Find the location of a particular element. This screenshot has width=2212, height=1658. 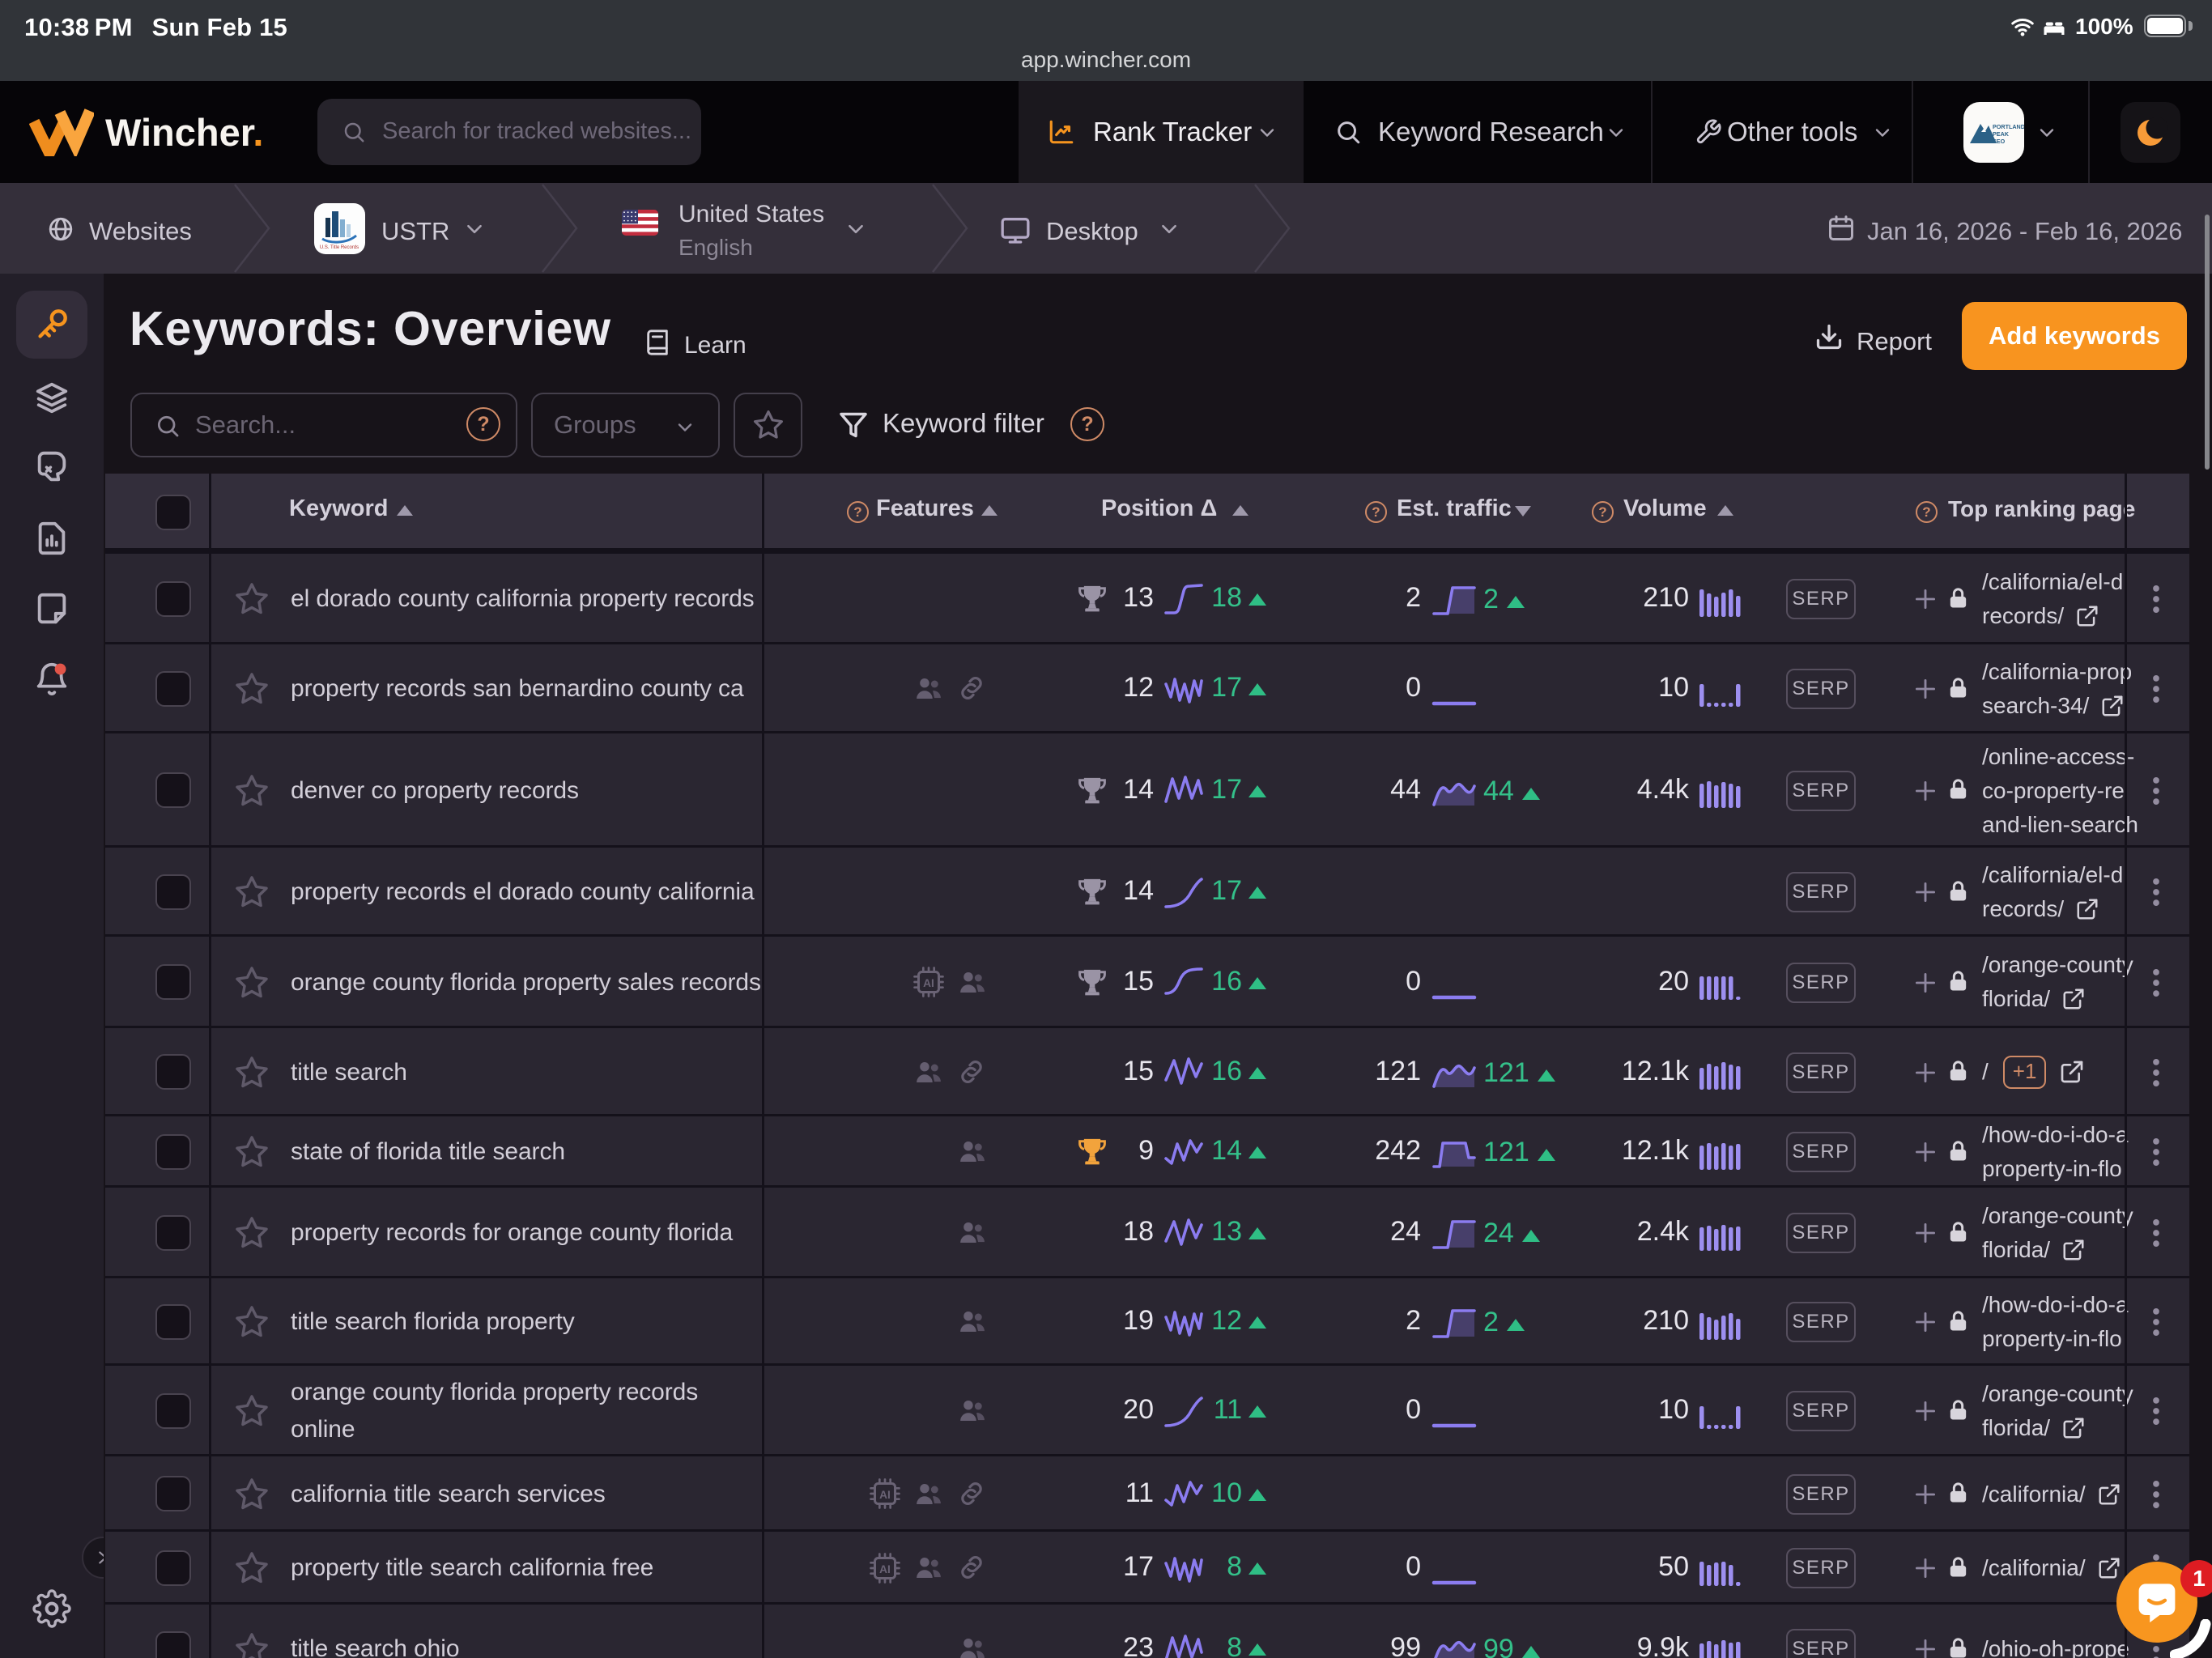

svg-text: PORTLAND is located at coordinates (2009, 126).